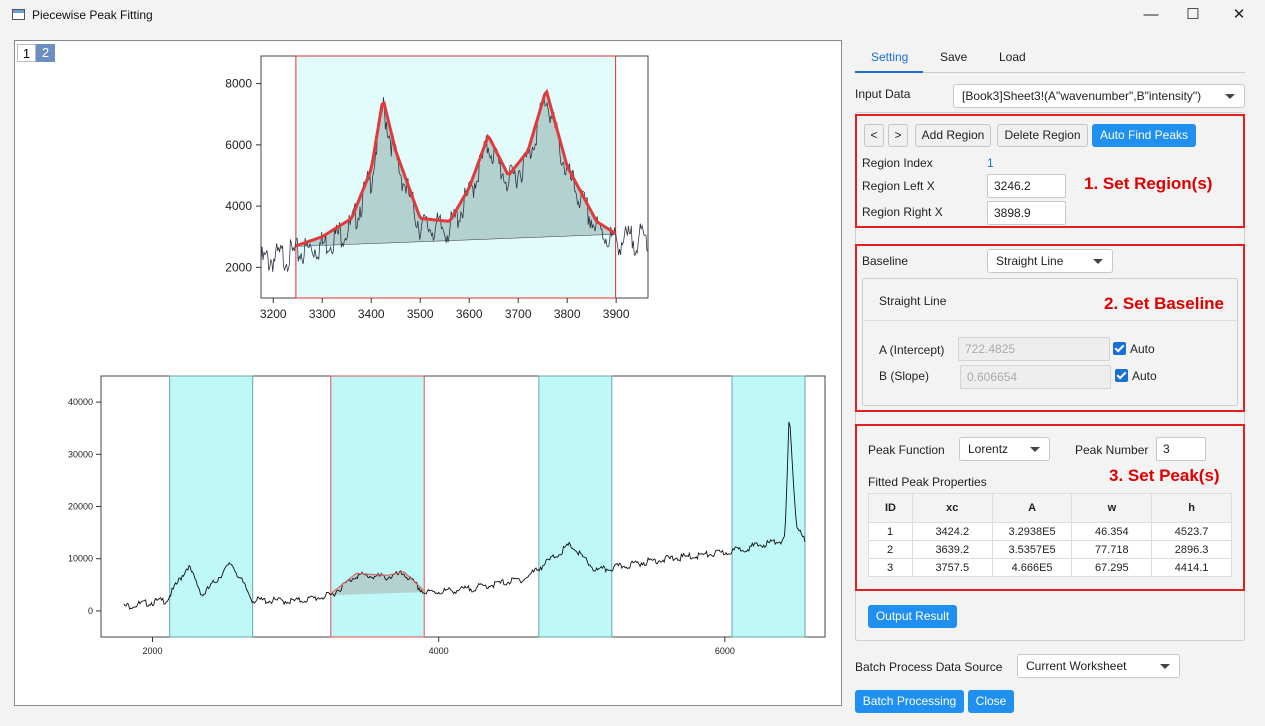 The height and width of the screenshot is (726, 1265). What do you see at coordinates (1191, 508) in the screenshot?
I see `col-h: h` at bounding box center [1191, 508].